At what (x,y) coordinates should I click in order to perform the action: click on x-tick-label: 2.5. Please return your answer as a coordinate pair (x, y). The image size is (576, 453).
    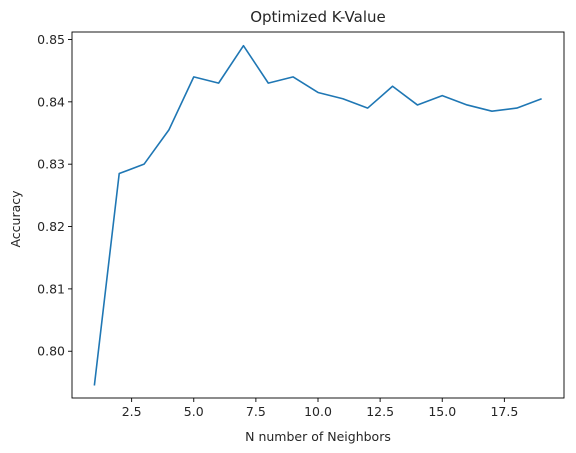
    Looking at the image, I should click on (132, 411).